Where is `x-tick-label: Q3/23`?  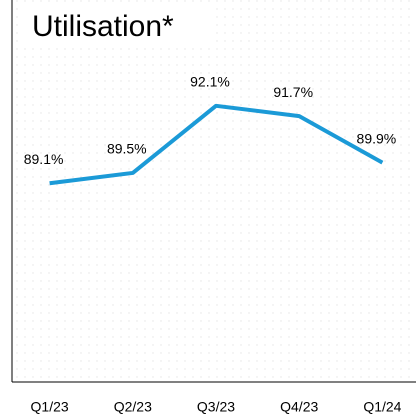 x-tick-label: Q3/23 is located at coordinates (216, 407).